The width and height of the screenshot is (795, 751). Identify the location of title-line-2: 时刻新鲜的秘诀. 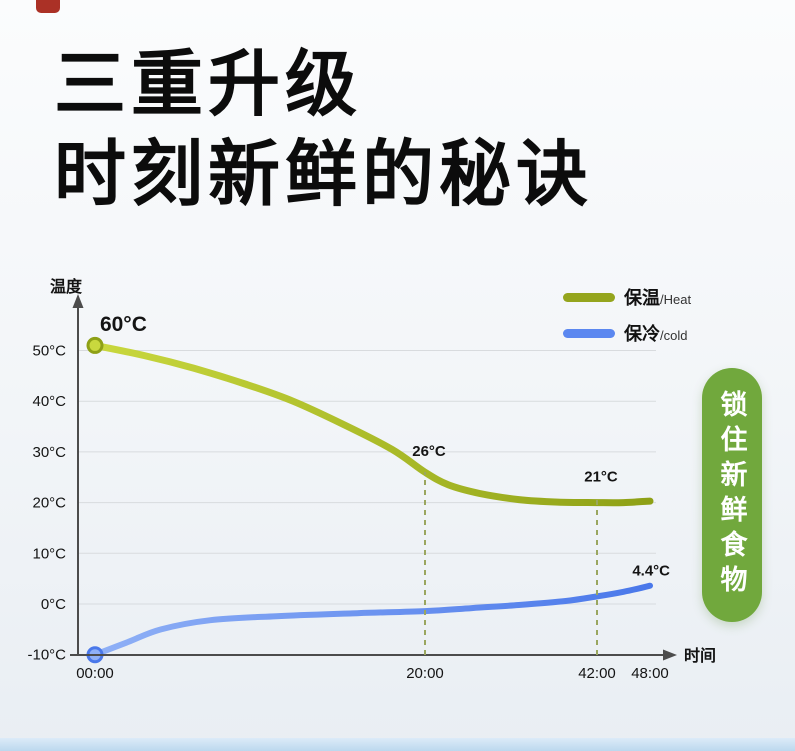
(324, 175).